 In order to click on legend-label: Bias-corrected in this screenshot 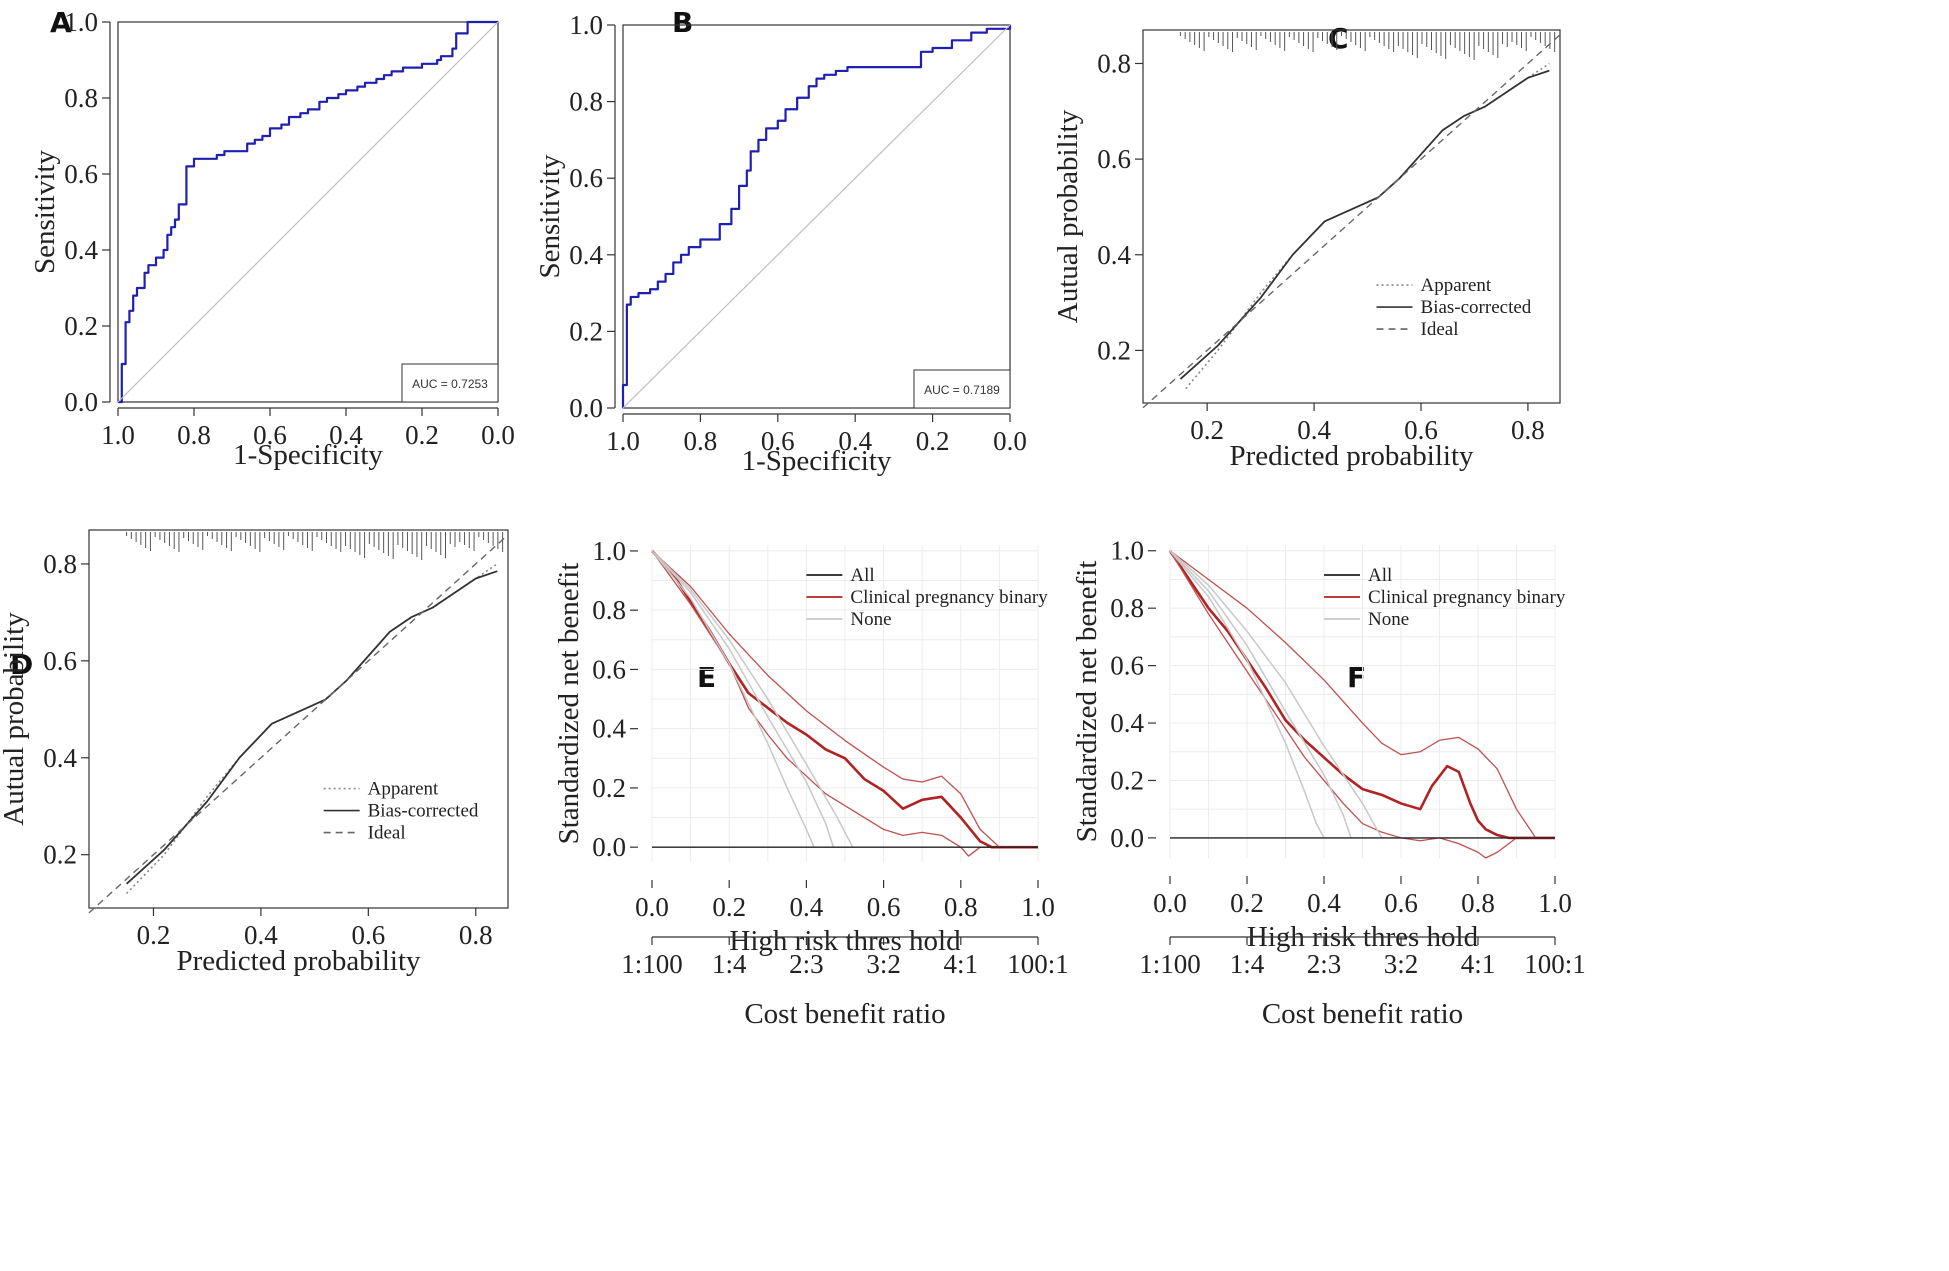, I will do `click(1476, 307)`.